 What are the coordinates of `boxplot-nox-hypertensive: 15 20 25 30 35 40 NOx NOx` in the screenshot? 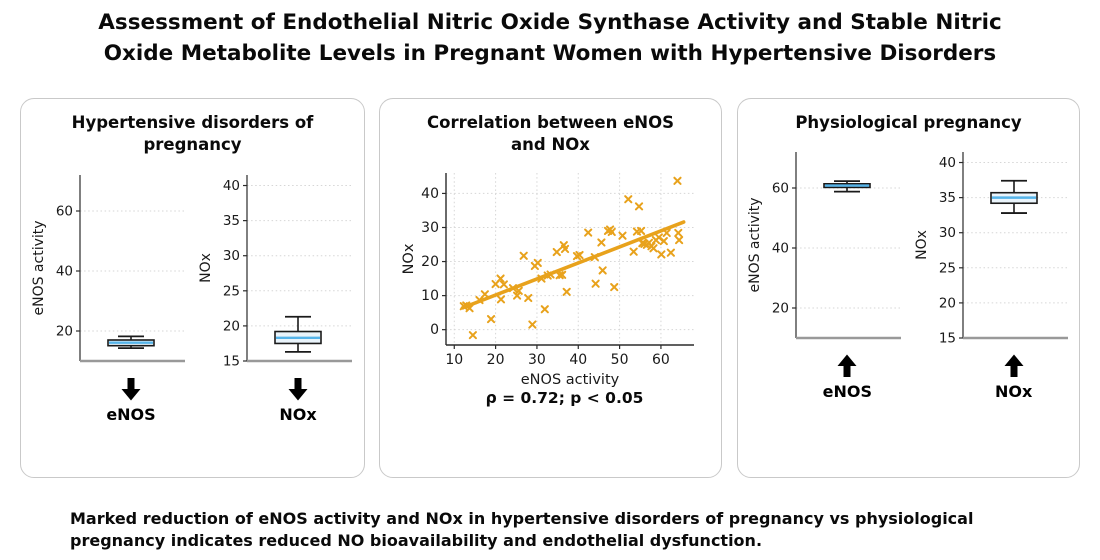 It's located at (276, 296).